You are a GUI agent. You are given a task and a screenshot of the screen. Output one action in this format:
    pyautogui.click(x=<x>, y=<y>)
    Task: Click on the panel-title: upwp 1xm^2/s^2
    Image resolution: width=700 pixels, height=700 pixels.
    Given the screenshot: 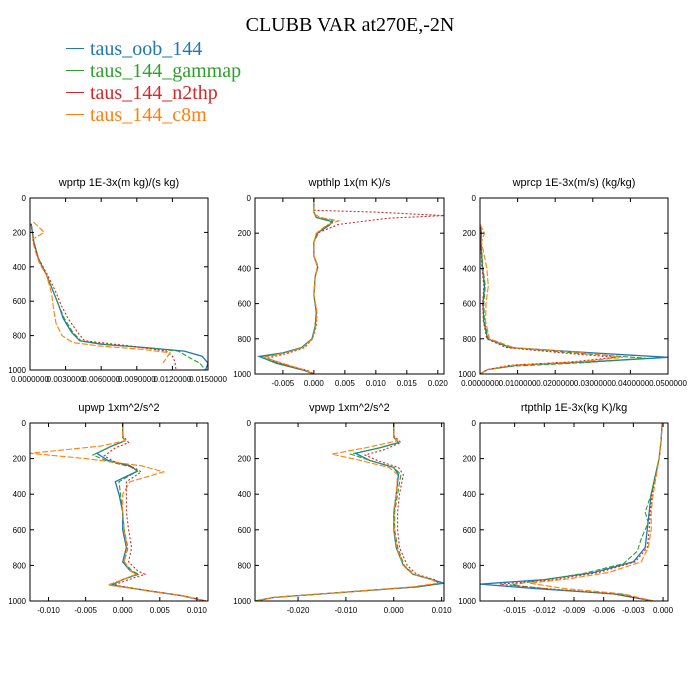 What is the action you would take?
    pyautogui.click(x=118, y=408)
    